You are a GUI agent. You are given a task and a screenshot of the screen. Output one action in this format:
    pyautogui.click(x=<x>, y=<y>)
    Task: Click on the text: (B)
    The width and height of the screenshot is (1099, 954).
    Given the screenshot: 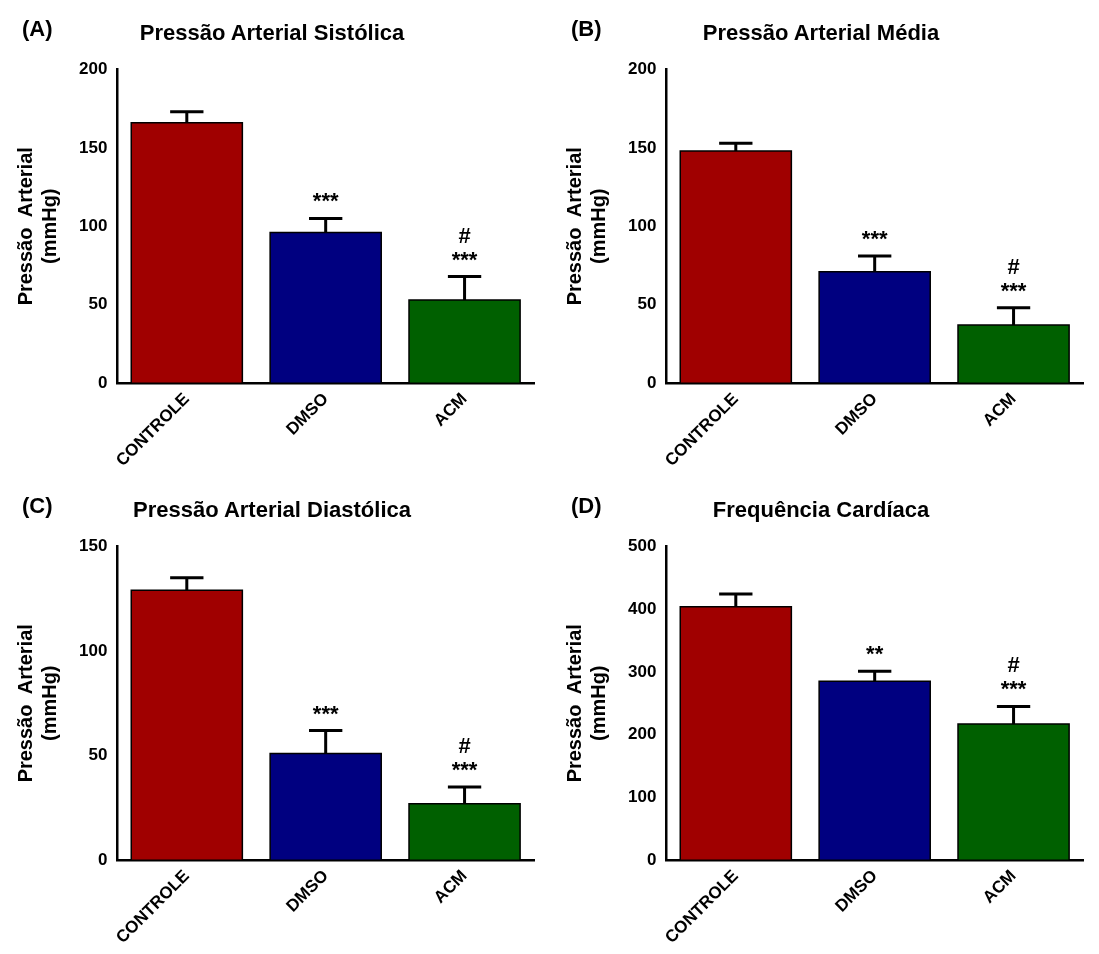 What is the action you would take?
    pyautogui.click(x=586, y=29)
    